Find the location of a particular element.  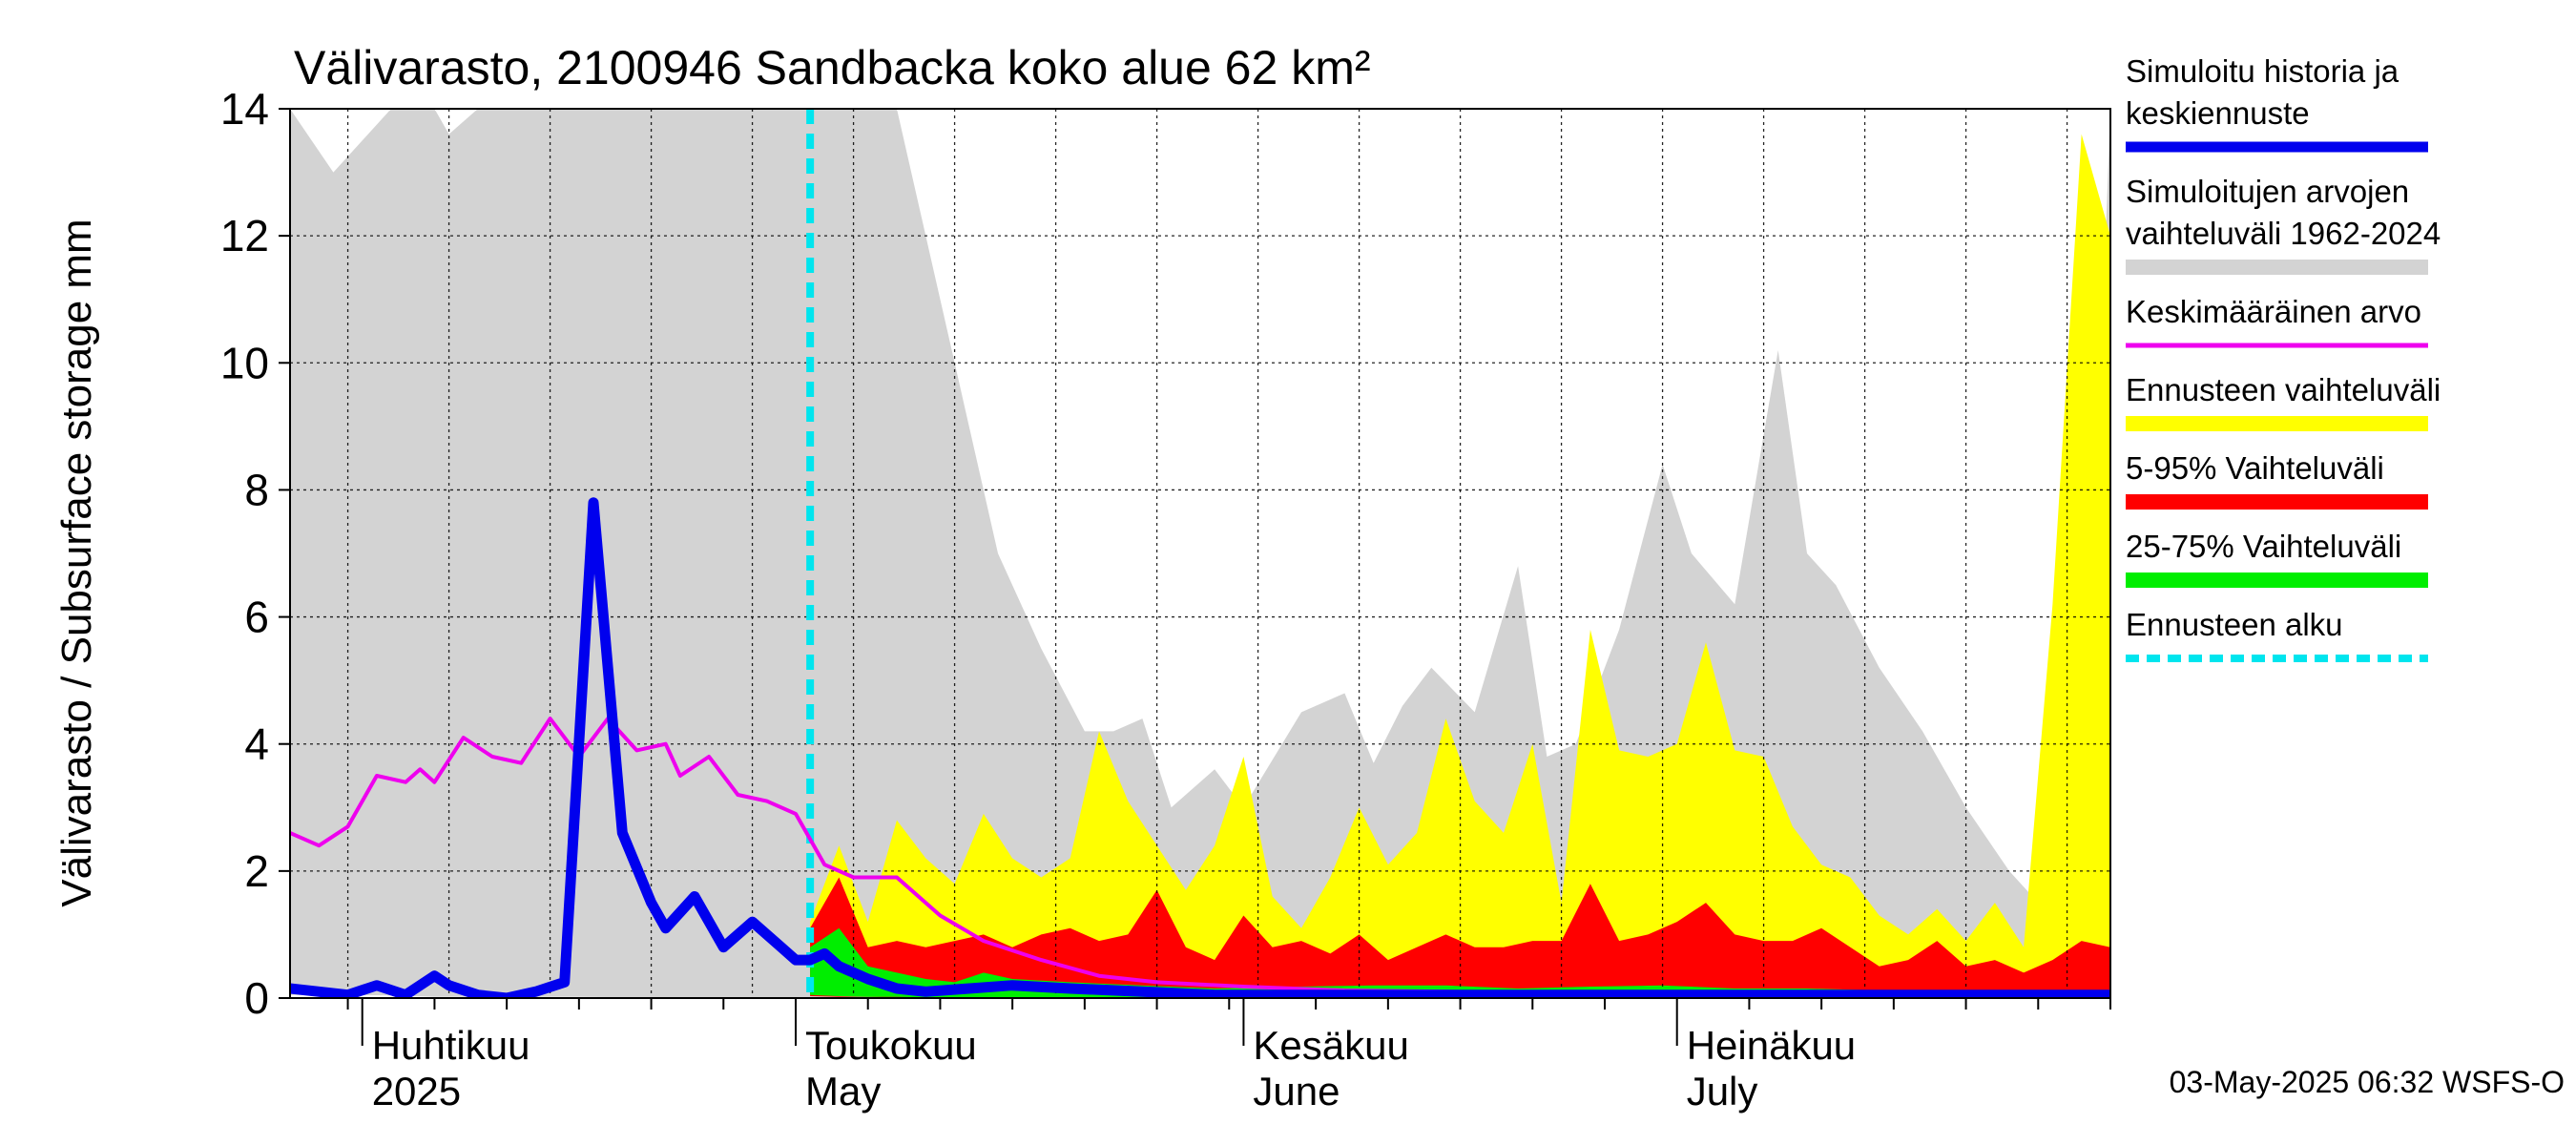

month-label: Kesäkuu is located at coordinates (1330, 1045).